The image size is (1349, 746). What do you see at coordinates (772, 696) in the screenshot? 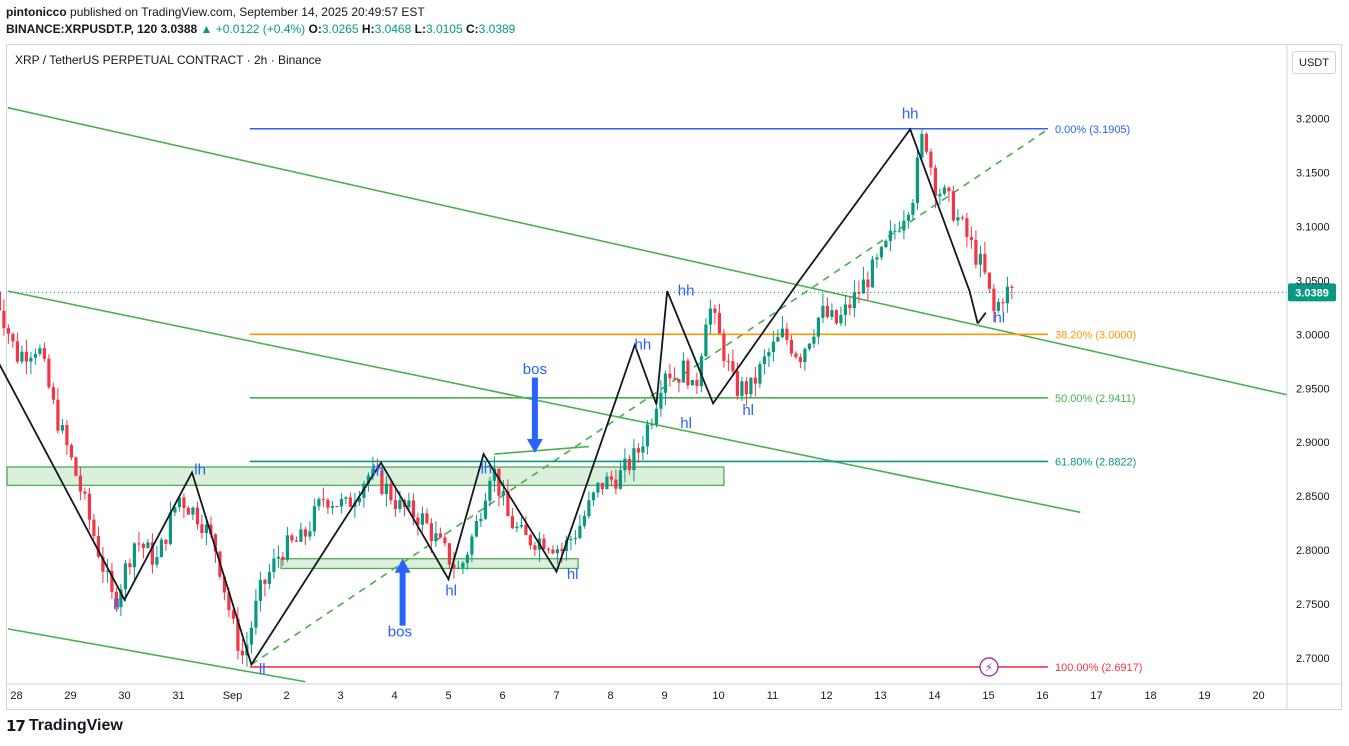
I see `time-tick-label: 11` at bounding box center [772, 696].